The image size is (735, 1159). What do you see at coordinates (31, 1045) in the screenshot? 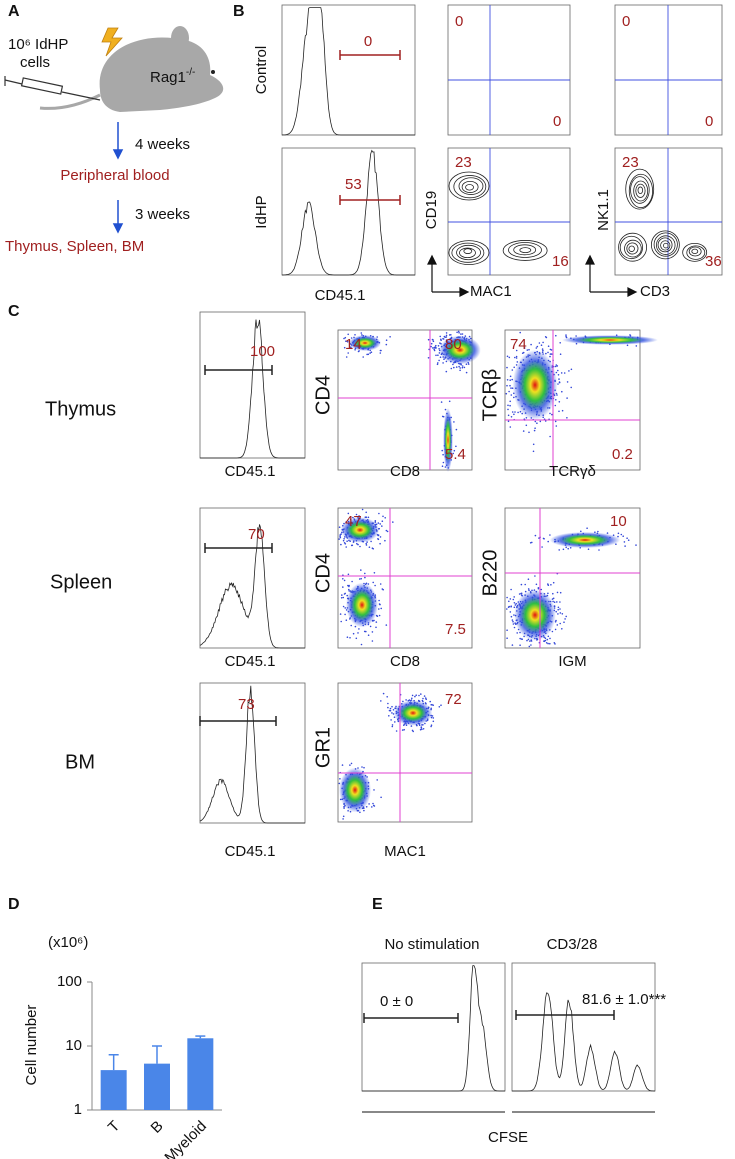
I see `y-axis-label: Cell number` at bounding box center [31, 1045].